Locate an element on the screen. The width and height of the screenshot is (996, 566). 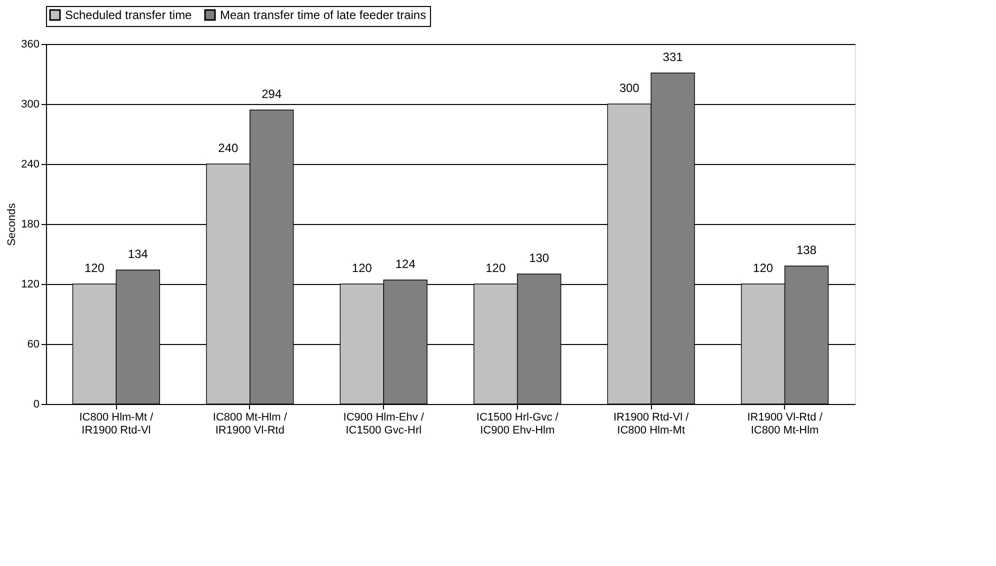
data-label: 300 is located at coordinates (629, 88).